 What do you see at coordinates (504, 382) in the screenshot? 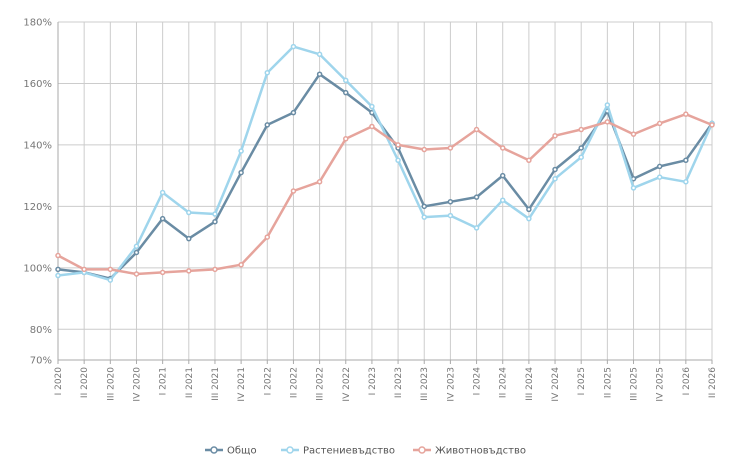
I see `x-tick-label: II 2024` at bounding box center [504, 382].